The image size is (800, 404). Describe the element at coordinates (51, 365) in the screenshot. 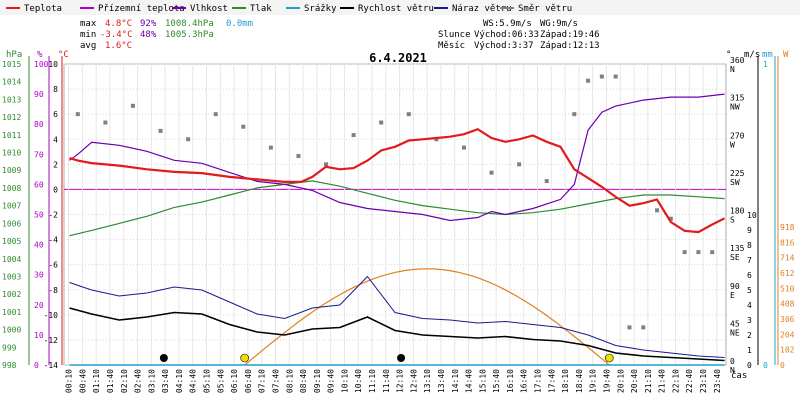

I see `c-tick-label: -14` at that location.